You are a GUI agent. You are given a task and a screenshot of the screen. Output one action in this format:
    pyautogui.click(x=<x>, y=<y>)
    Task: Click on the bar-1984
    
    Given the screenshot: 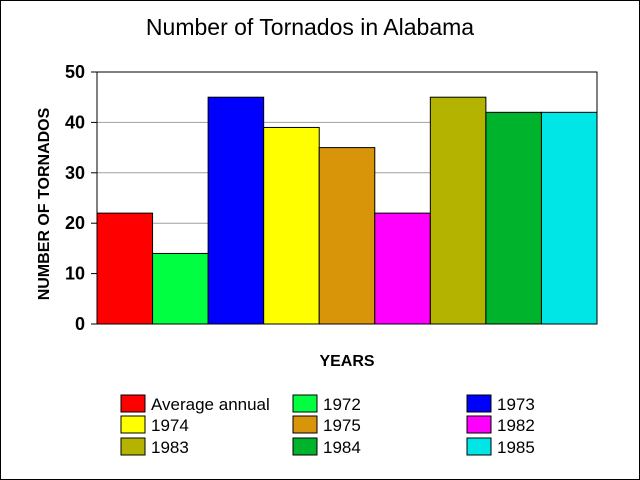 What is the action you would take?
    pyautogui.click(x=513, y=218)
    